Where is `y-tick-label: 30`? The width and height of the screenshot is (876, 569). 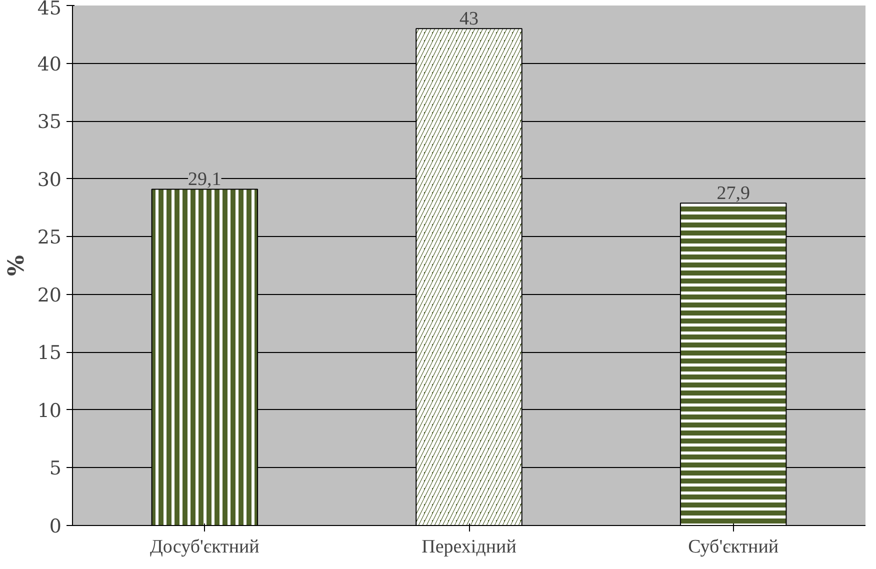
y-tick-label: 30 is located at coordinates (49, 179).